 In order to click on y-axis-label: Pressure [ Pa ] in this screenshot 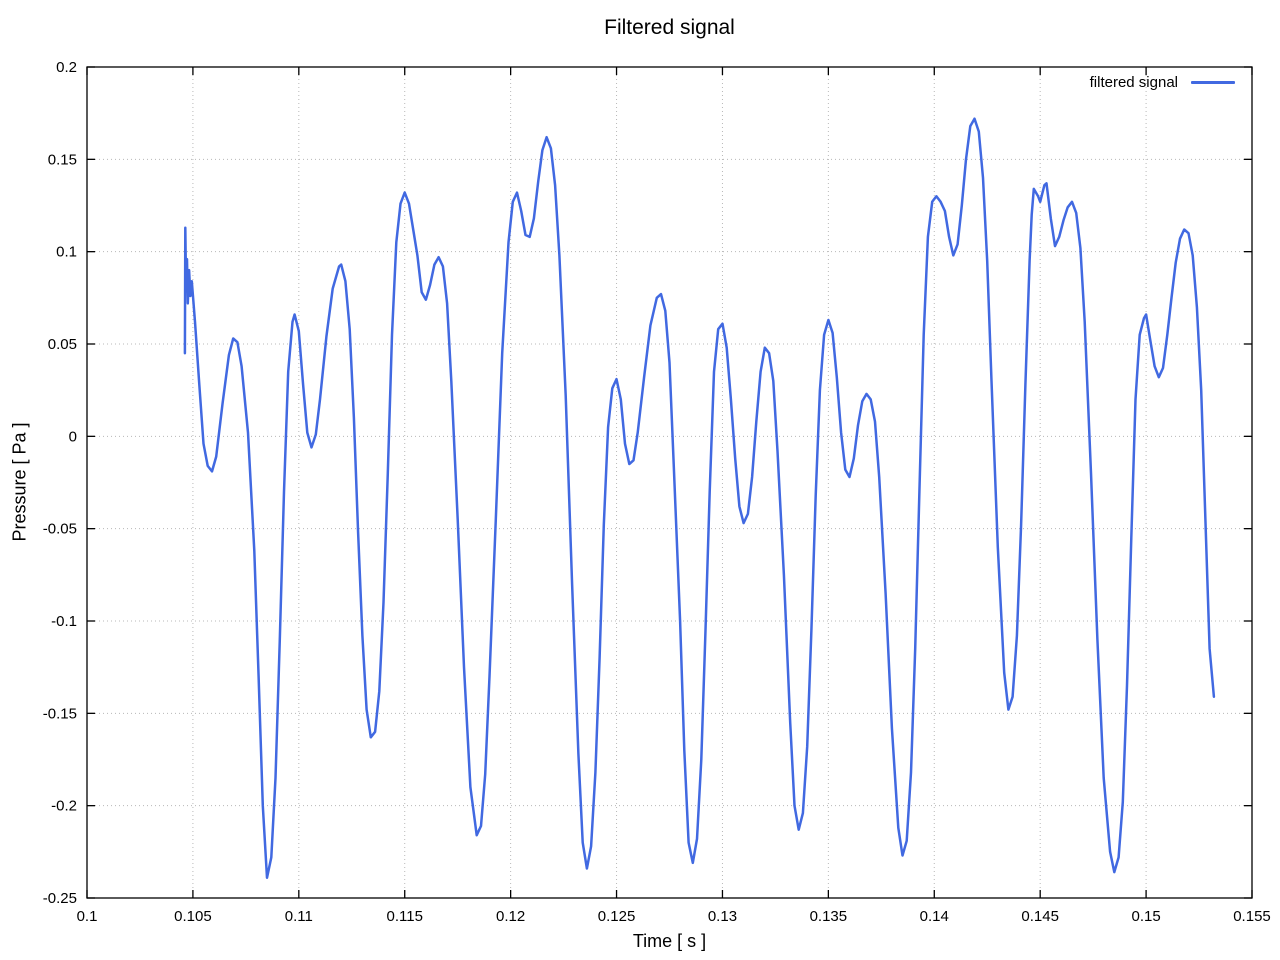, I will do `click(19, 482)`.